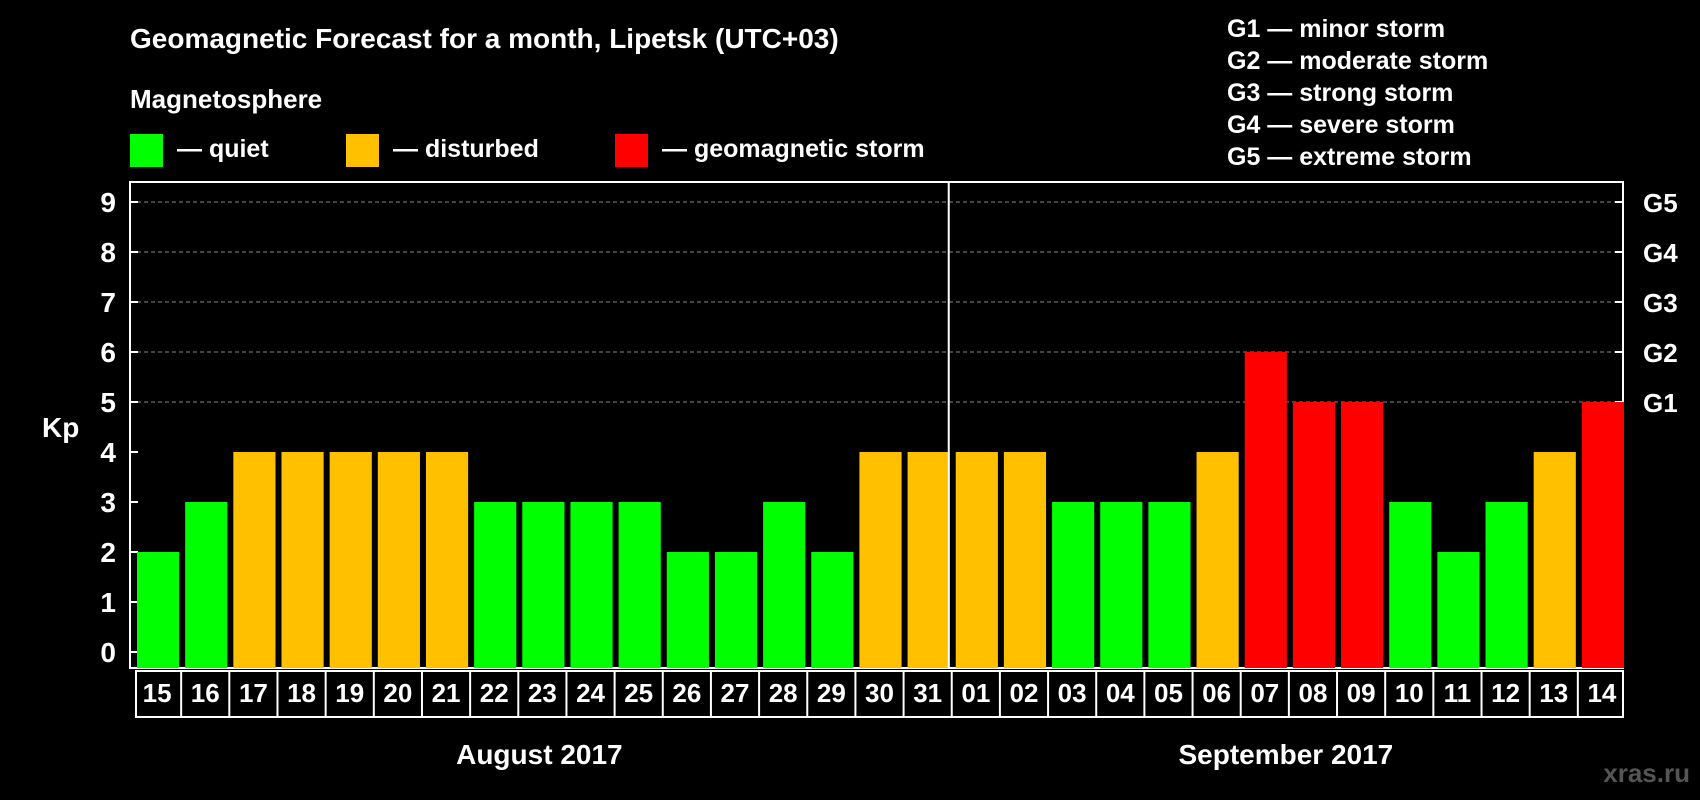 This screenshot has width=1700, height=800. I want to click on x-tick-label: 11, so click(1458, 693).